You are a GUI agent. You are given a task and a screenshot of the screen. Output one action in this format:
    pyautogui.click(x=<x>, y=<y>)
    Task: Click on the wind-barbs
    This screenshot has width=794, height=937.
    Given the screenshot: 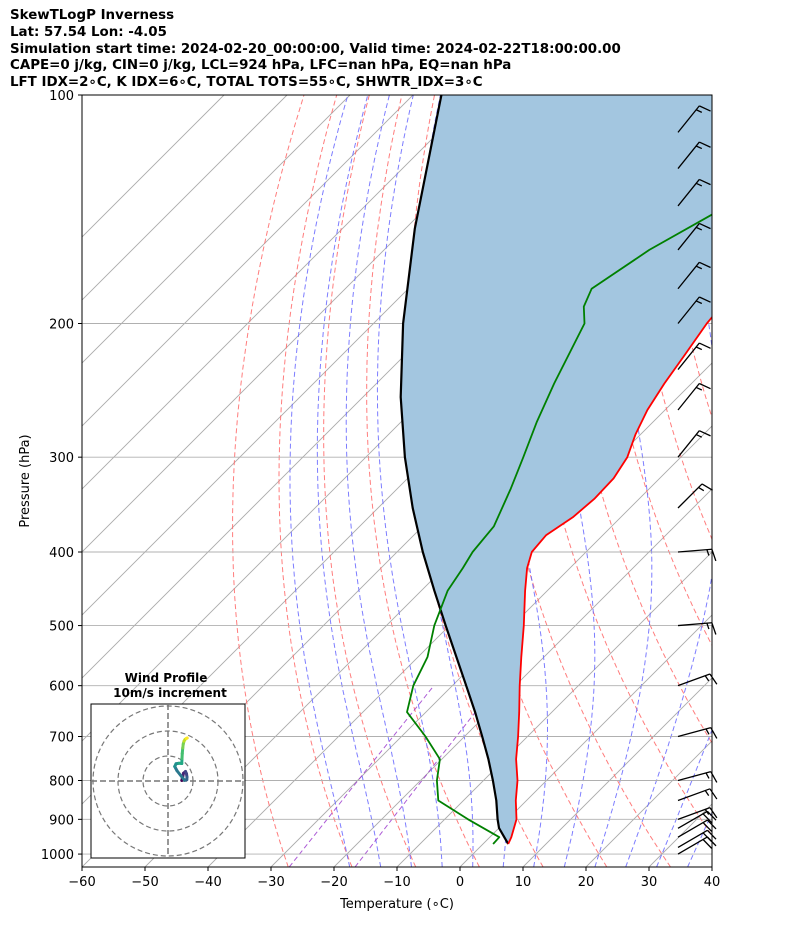 What is the action you would take?
    pyautogui.click(x=697, y=480)
    